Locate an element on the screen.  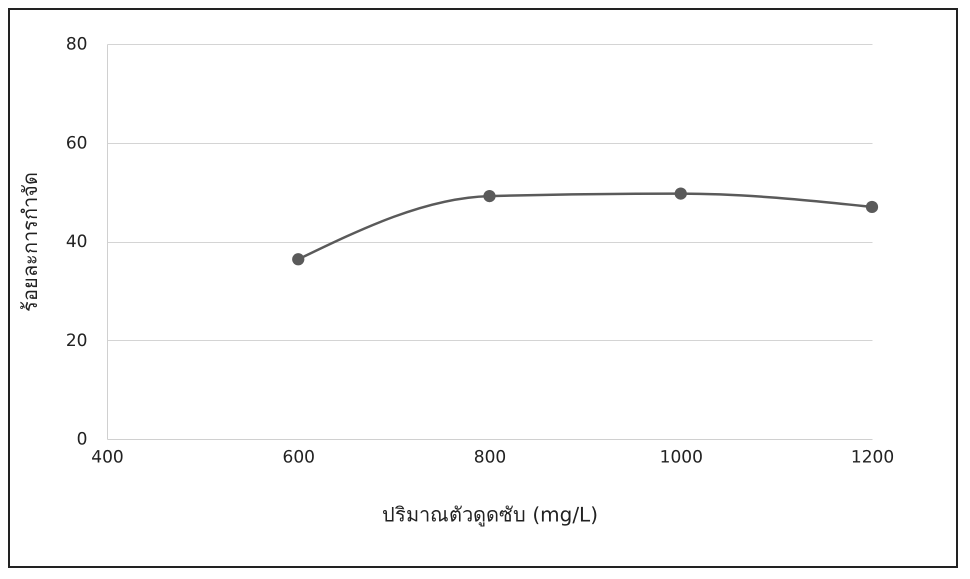
x-tick-label: 1200 is located at coordinates (872, 458).